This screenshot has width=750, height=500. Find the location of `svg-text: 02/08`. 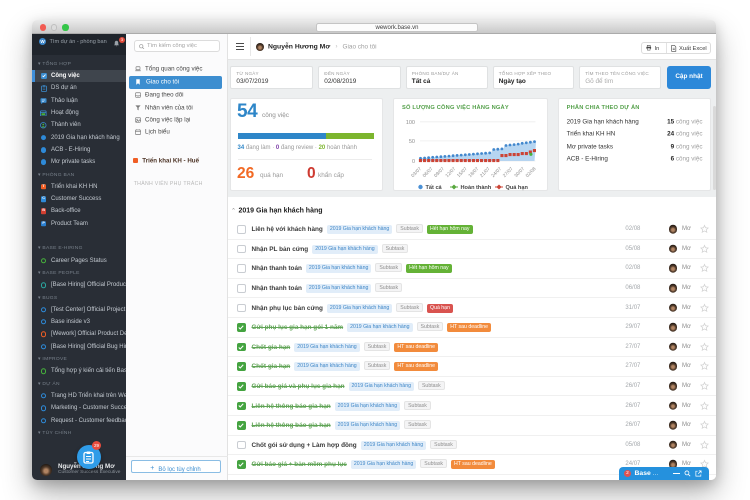

svg-text: 02/08 is located at coordinates (531, 172).